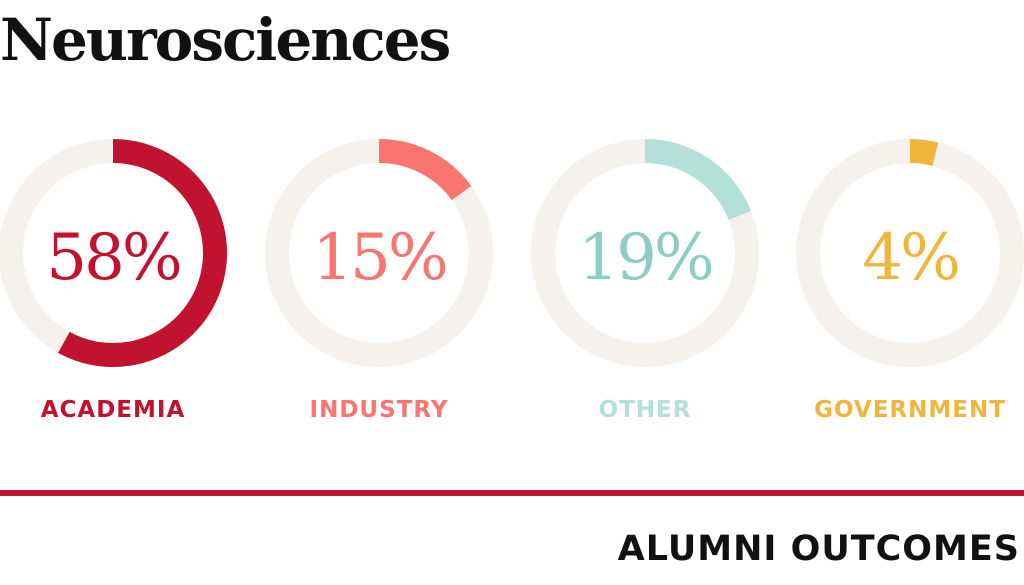 The height and width of the screenshot is (585, 1024). I want to click on value-label-academia: 58%, so click(112, 258).